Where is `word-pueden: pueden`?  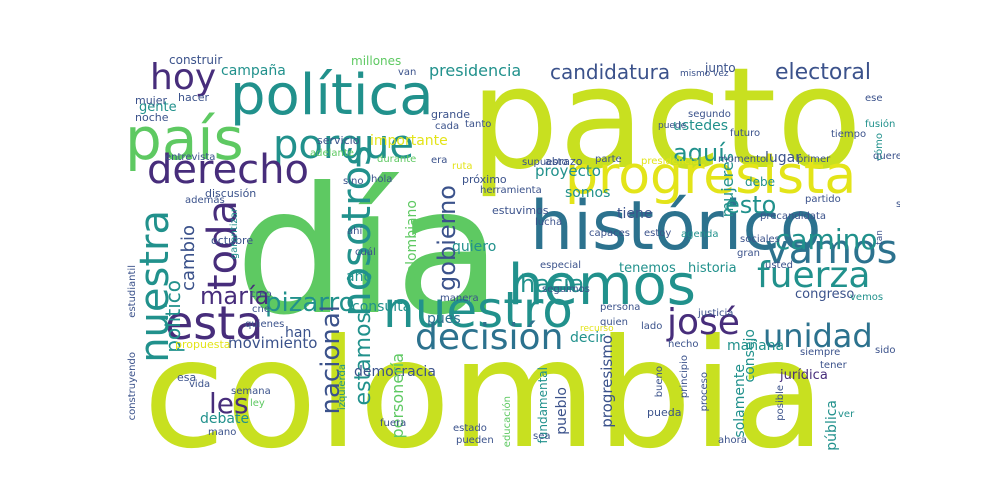
word-pueden: pueden is located at coordinates (475, 440).